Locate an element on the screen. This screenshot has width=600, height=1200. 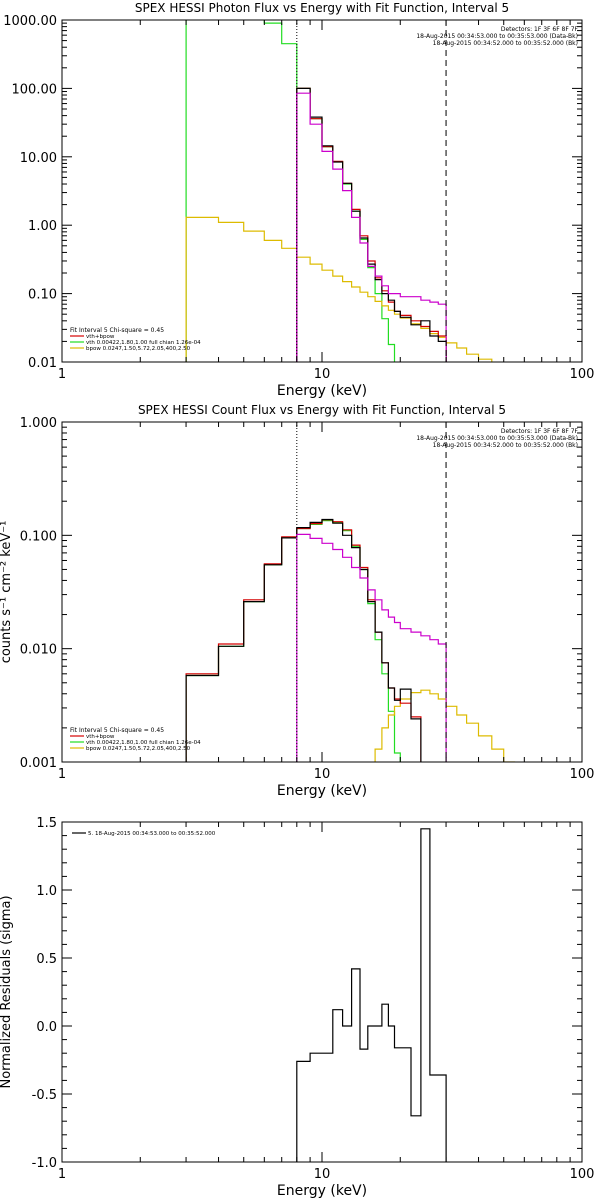
y-tick-label: 0.5 is located at coordinates (46, 959).